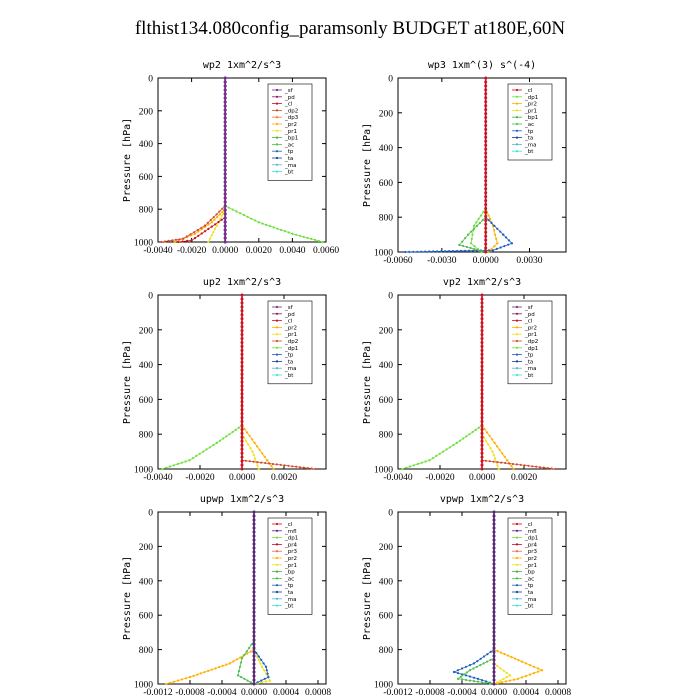 This screenshot has width=700, height=700. I want to click on x-tick-label: 0.0004, so click(286, 693).